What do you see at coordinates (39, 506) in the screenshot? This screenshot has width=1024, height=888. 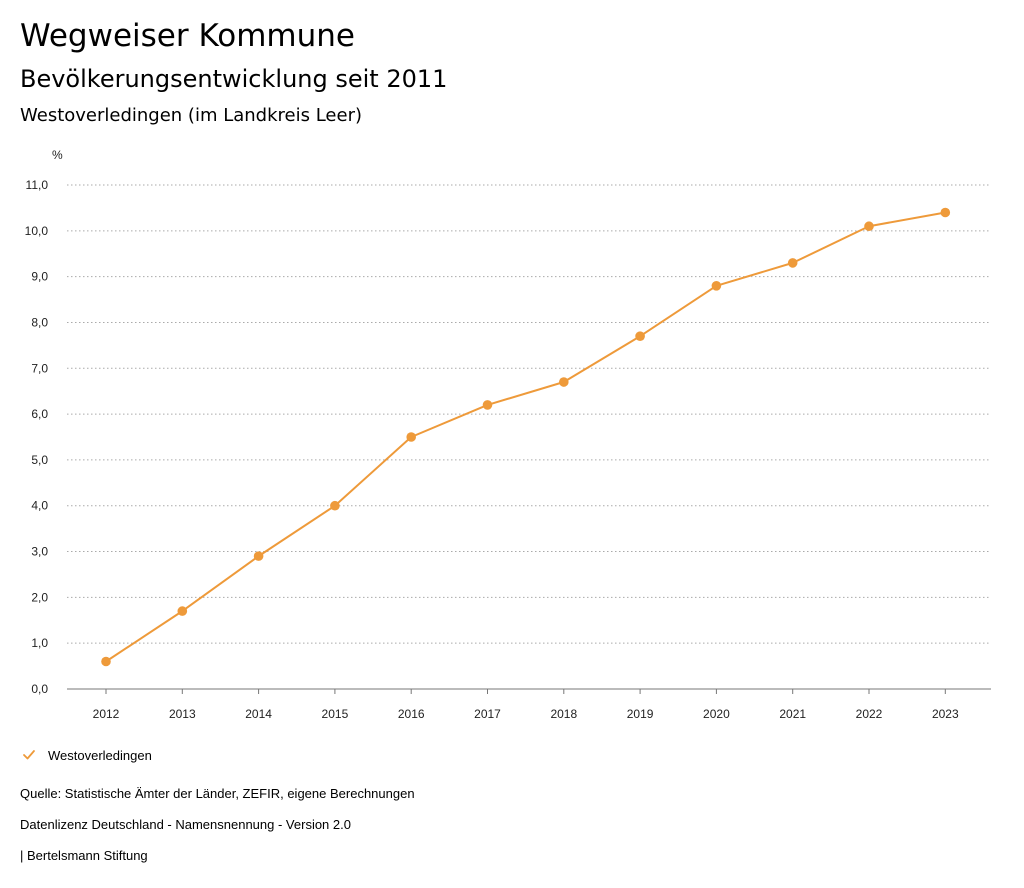 I see `y-tick-label: 4,0` at bounding box center [39, 506].